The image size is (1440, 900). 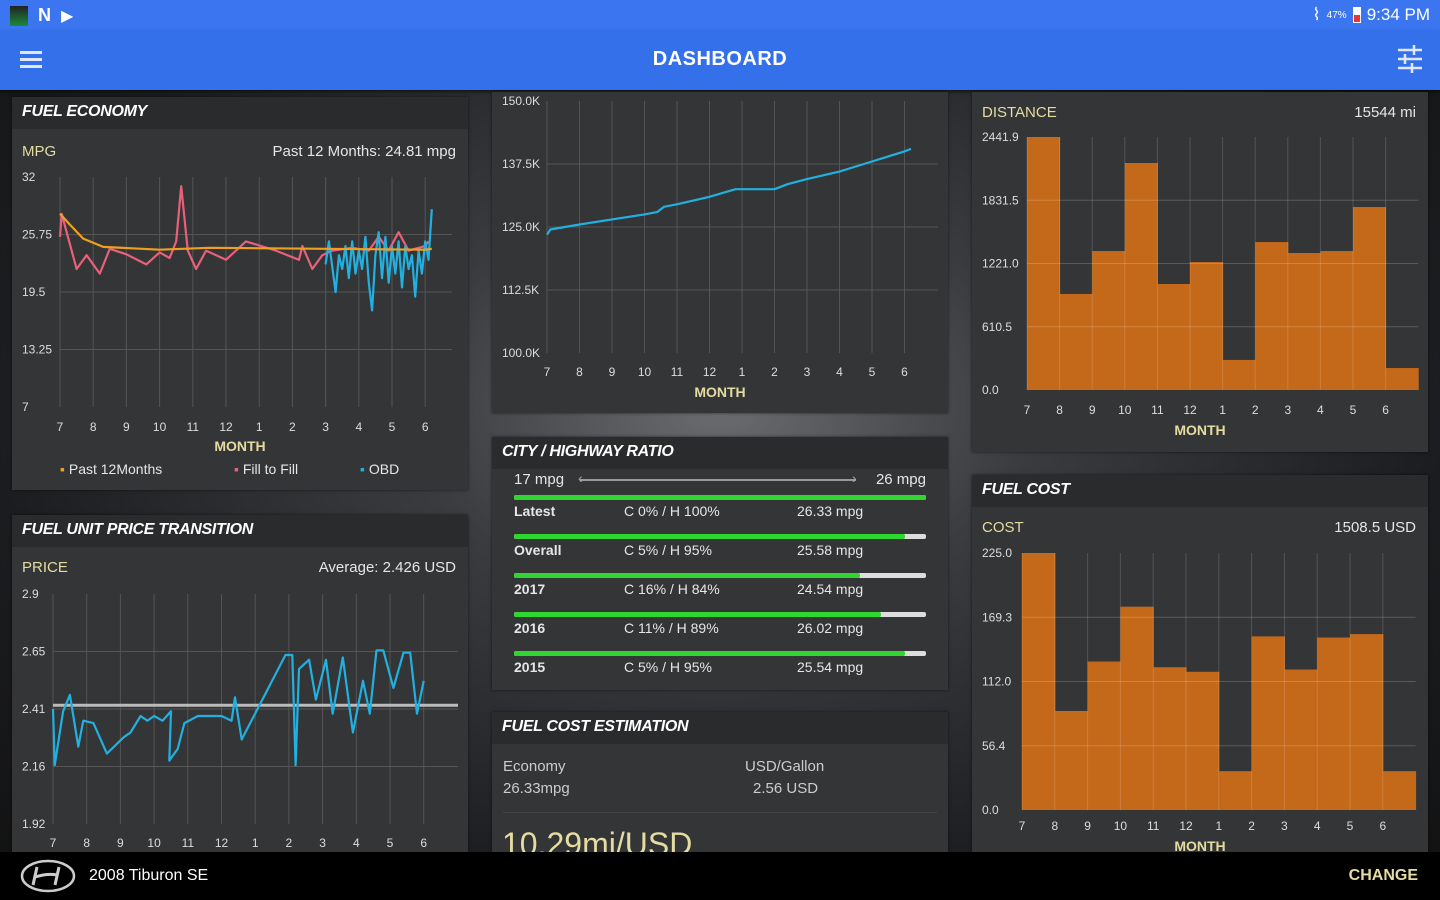 I want to click on clock: 9:34 PM, so click(x=1398, y=14).